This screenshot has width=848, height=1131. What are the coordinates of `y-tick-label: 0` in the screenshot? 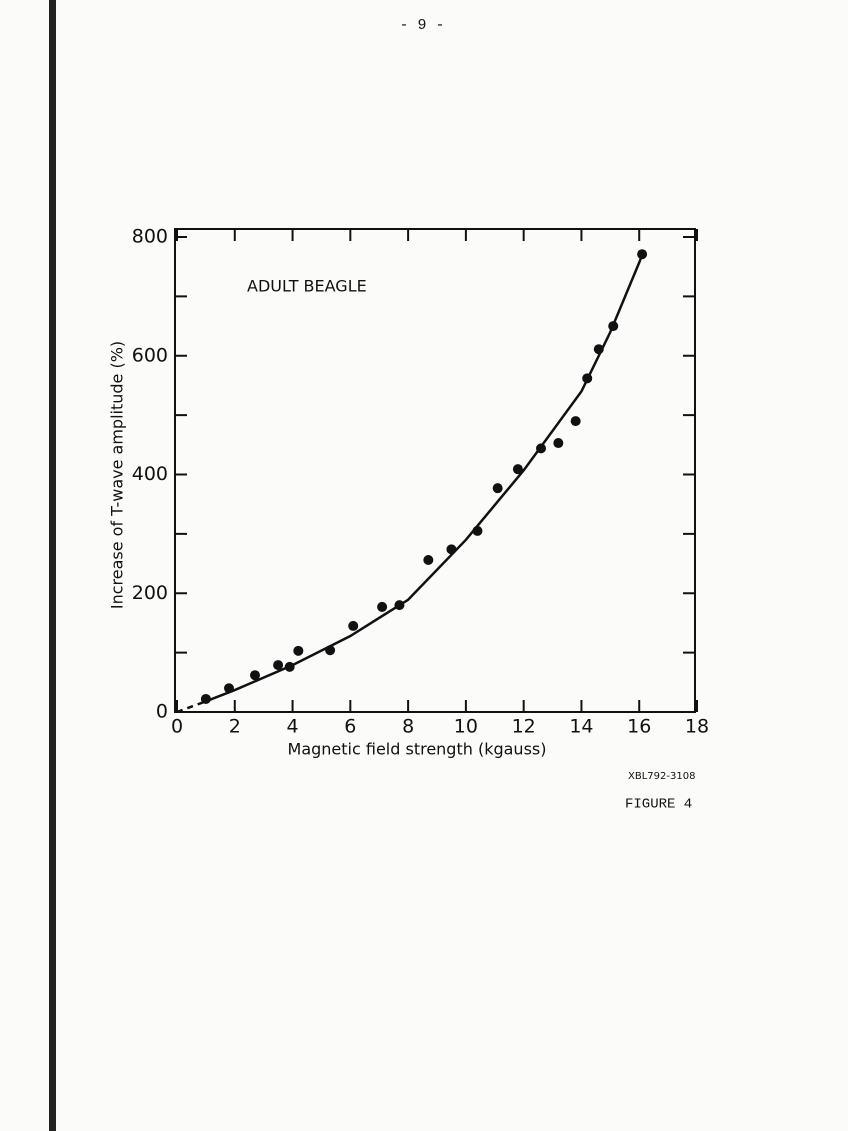 It's located at (162, 712).